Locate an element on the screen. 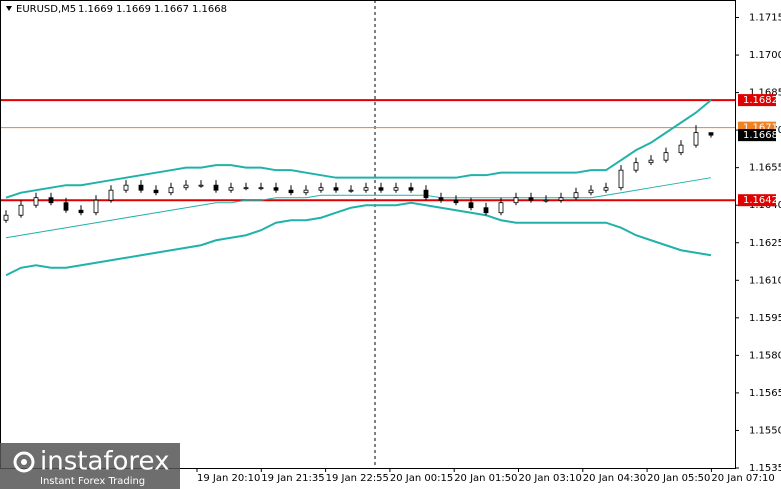  price-badge-label: 1.1642 is located at coordinates (760, 200).